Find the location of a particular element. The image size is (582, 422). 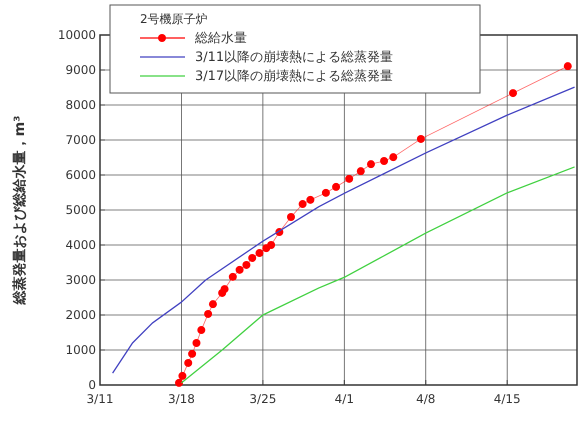

legend-label: 3/17以降の崩壊熱による総蒸発量 is located at coordinates (294, 76).